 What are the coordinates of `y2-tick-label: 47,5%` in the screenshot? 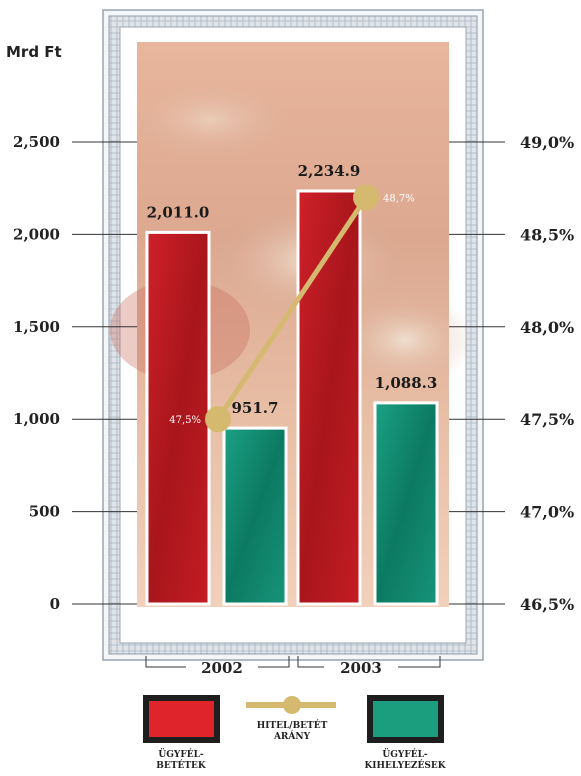 It's located at (547, 419).